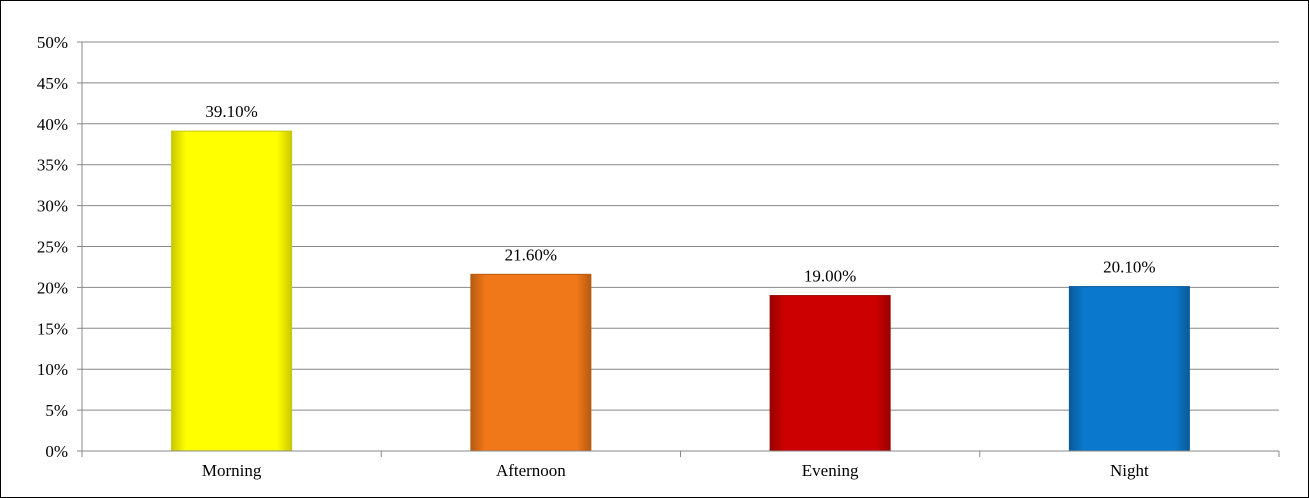 The image size is (1309, 498). I want to click on y-tick-label: 40%, so click(52, 124).